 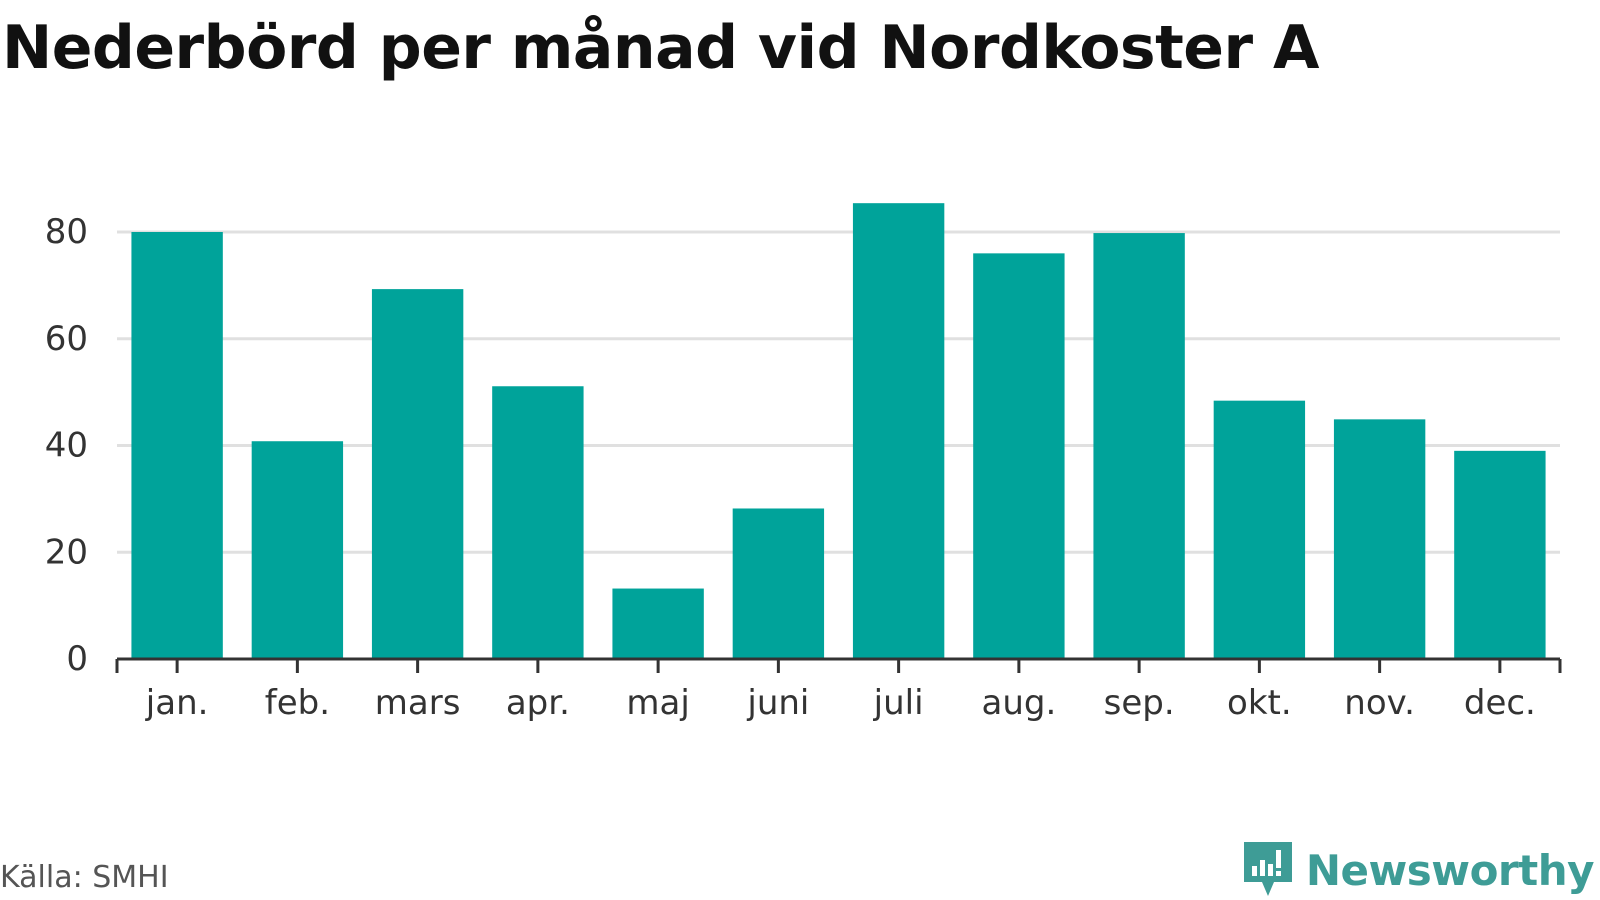 I want to click on chart-title: Nederbörd per månad vid Nordkoster A, so click(x=660, y=48).